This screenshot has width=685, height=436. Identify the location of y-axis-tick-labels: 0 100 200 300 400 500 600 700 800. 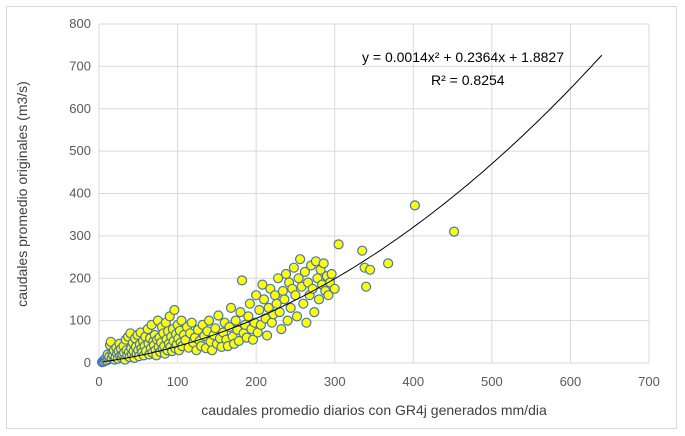
(80, 193).